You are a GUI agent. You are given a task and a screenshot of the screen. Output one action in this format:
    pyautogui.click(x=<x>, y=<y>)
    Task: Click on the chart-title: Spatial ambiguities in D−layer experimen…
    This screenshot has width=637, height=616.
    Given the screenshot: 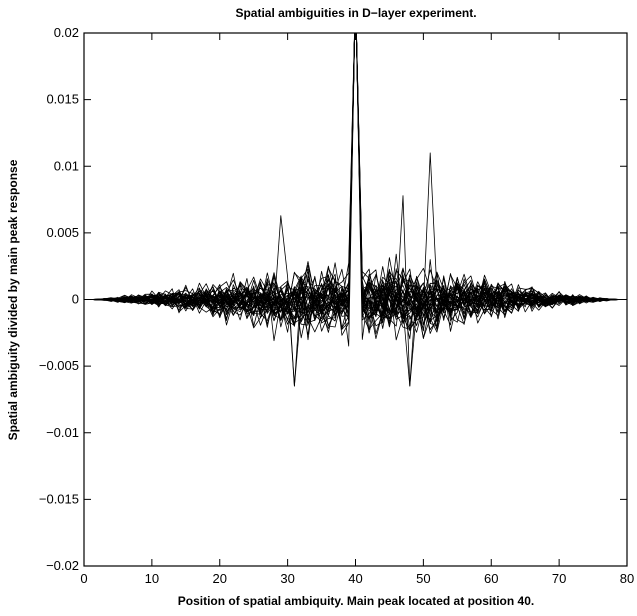 What is the action you would take?
    pyautogui.click(x=355, y=13)
    